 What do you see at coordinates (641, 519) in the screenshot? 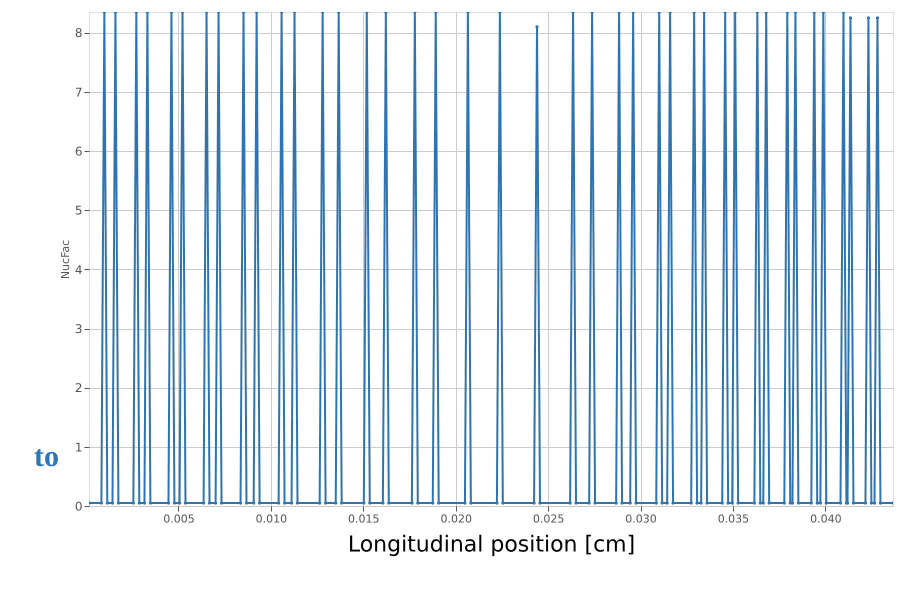
I see `x-tick-label: 0.030` at bounding box center [641, 519].